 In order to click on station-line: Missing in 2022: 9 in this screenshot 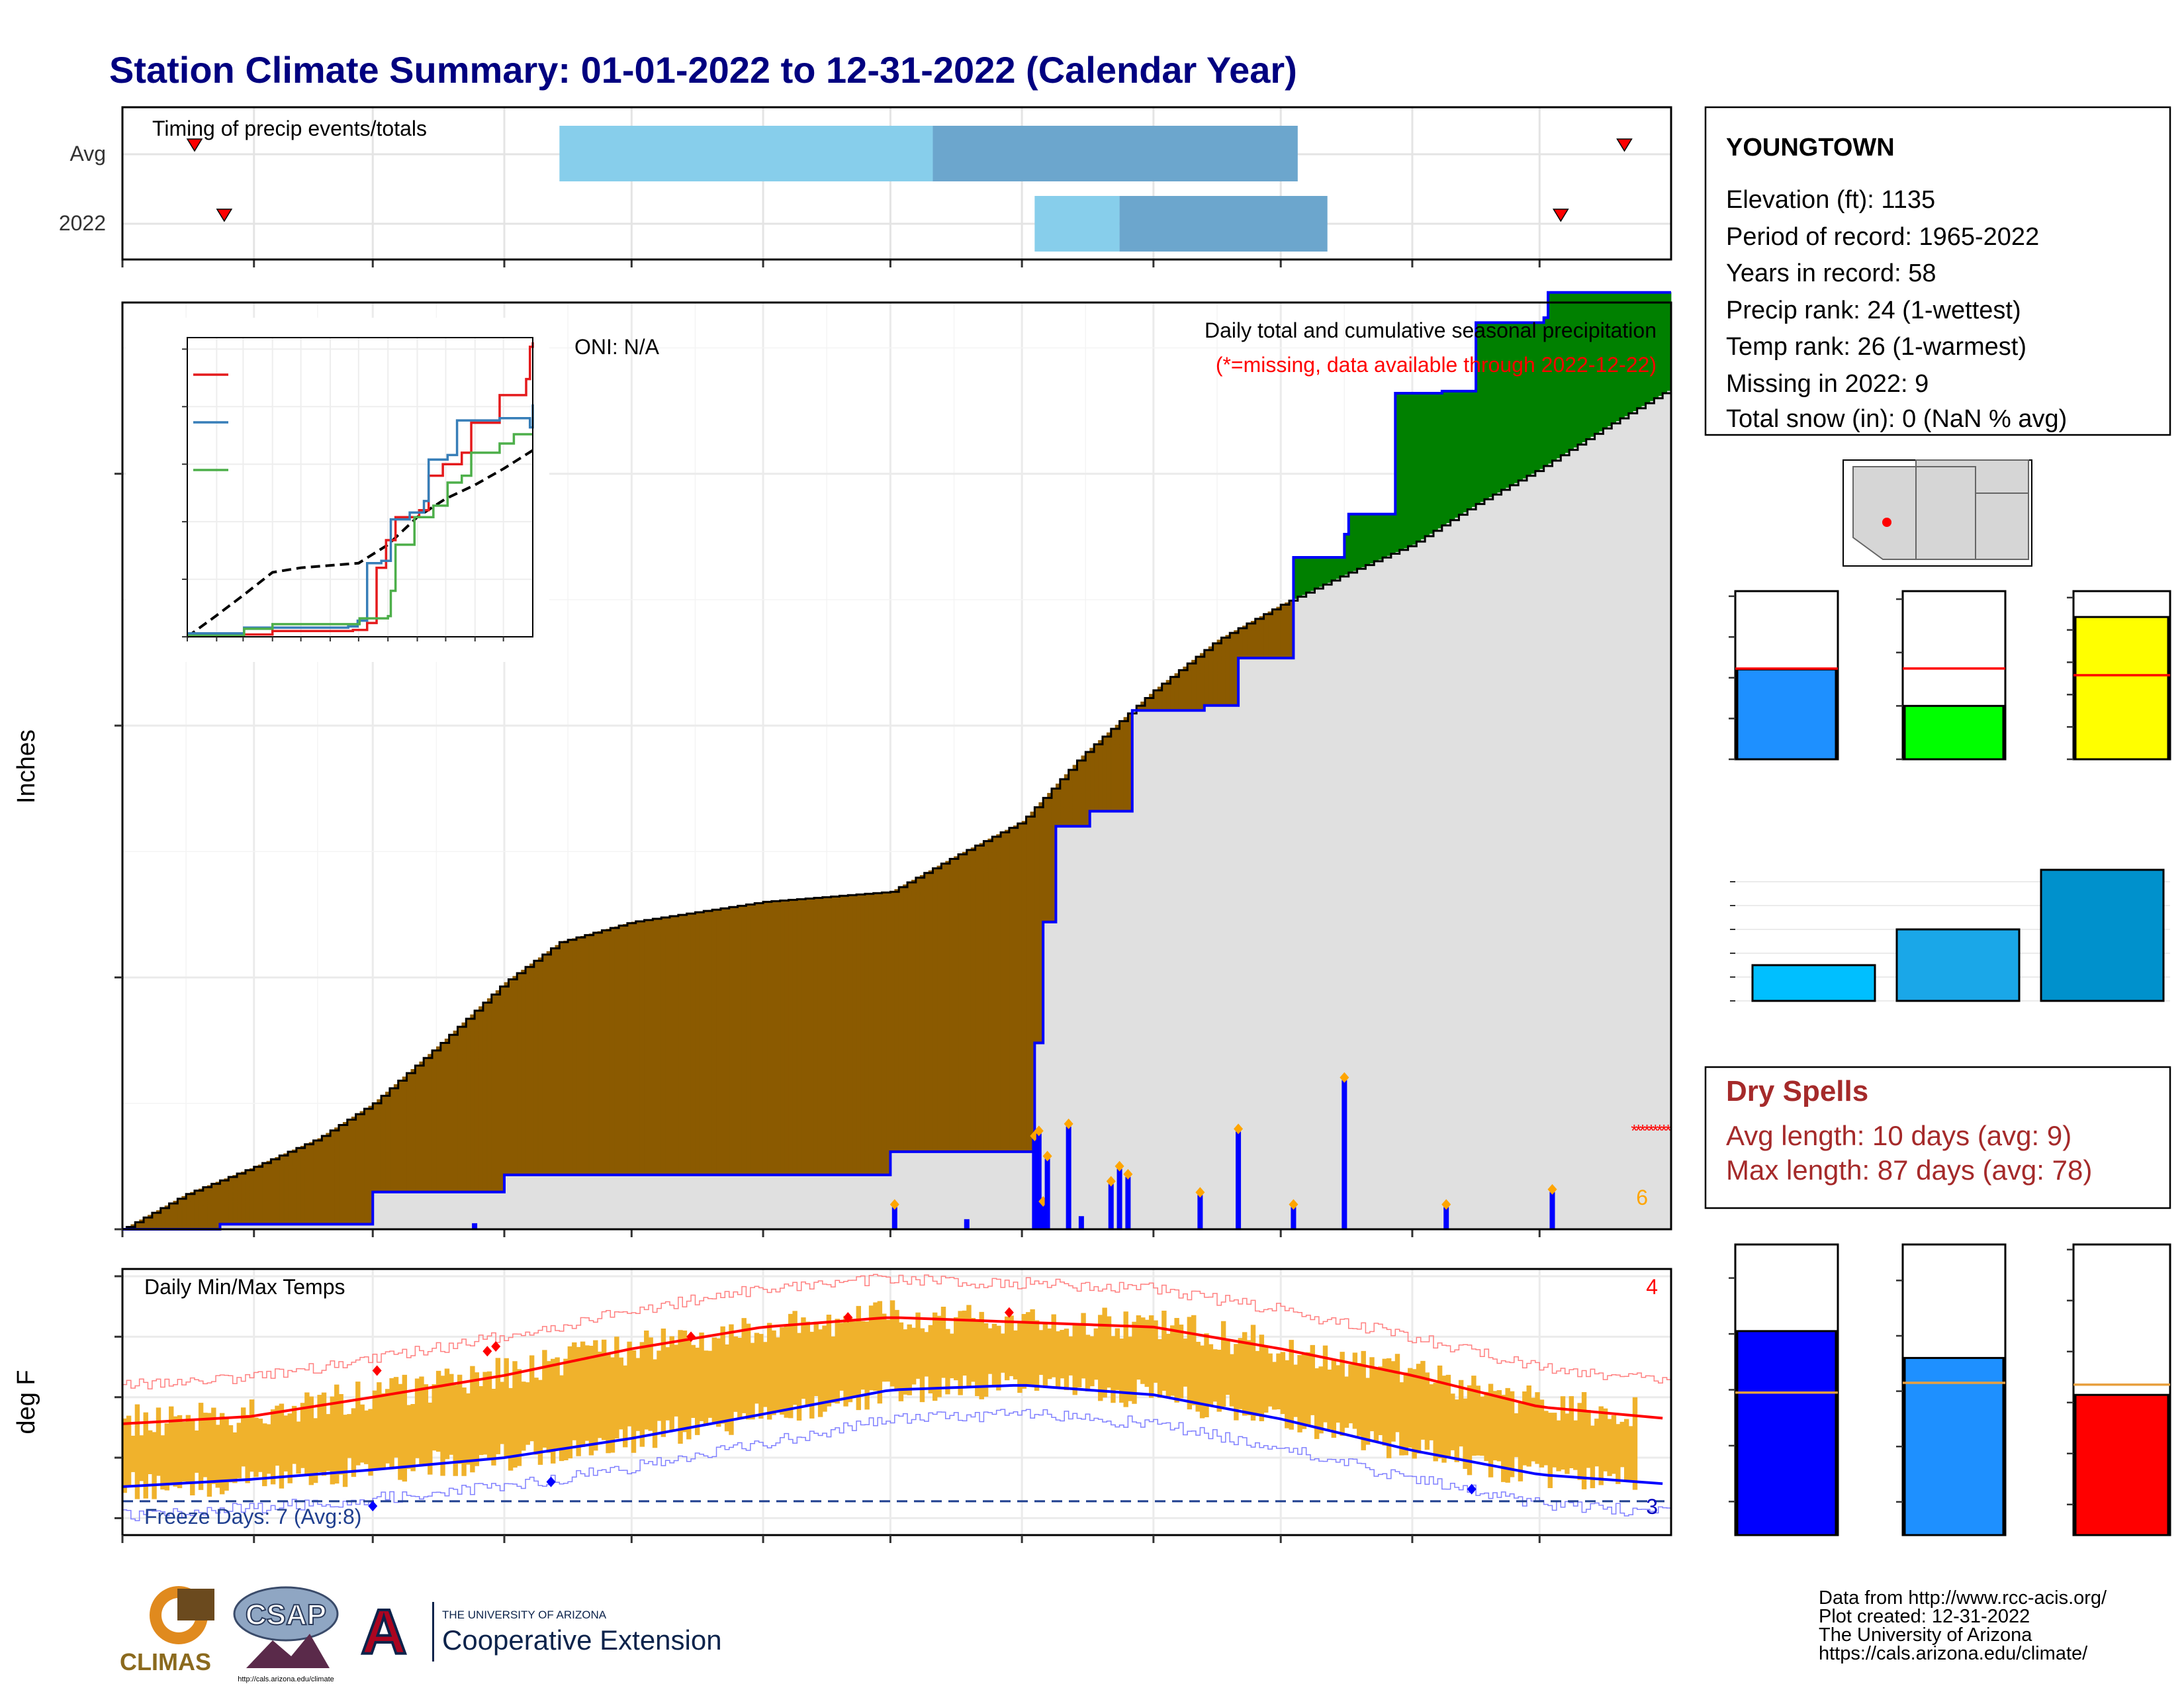, I will do `click(1827, 384)`.